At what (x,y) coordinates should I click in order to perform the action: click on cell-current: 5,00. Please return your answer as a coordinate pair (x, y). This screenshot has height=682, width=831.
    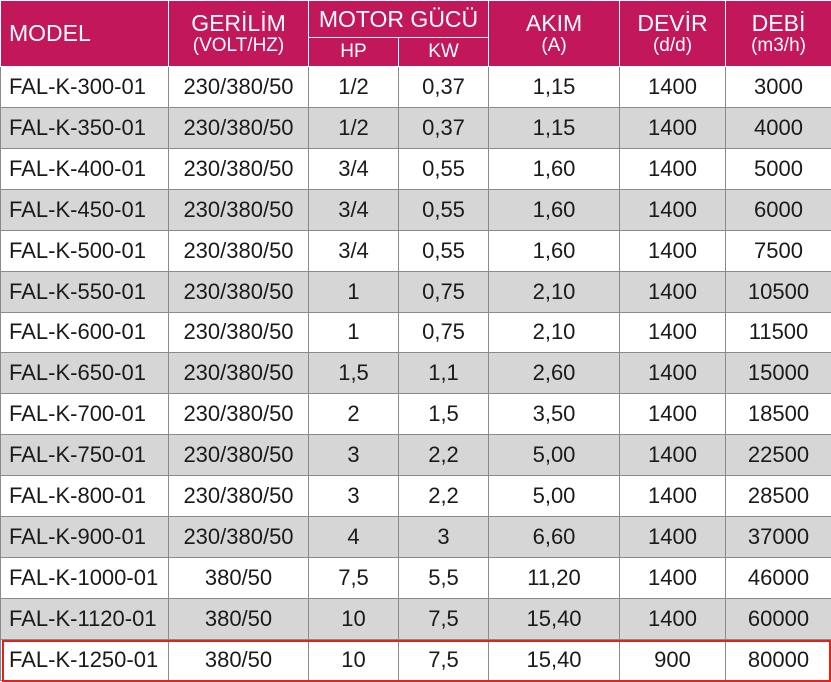
    Looking at the image, I should click on (554, 496).